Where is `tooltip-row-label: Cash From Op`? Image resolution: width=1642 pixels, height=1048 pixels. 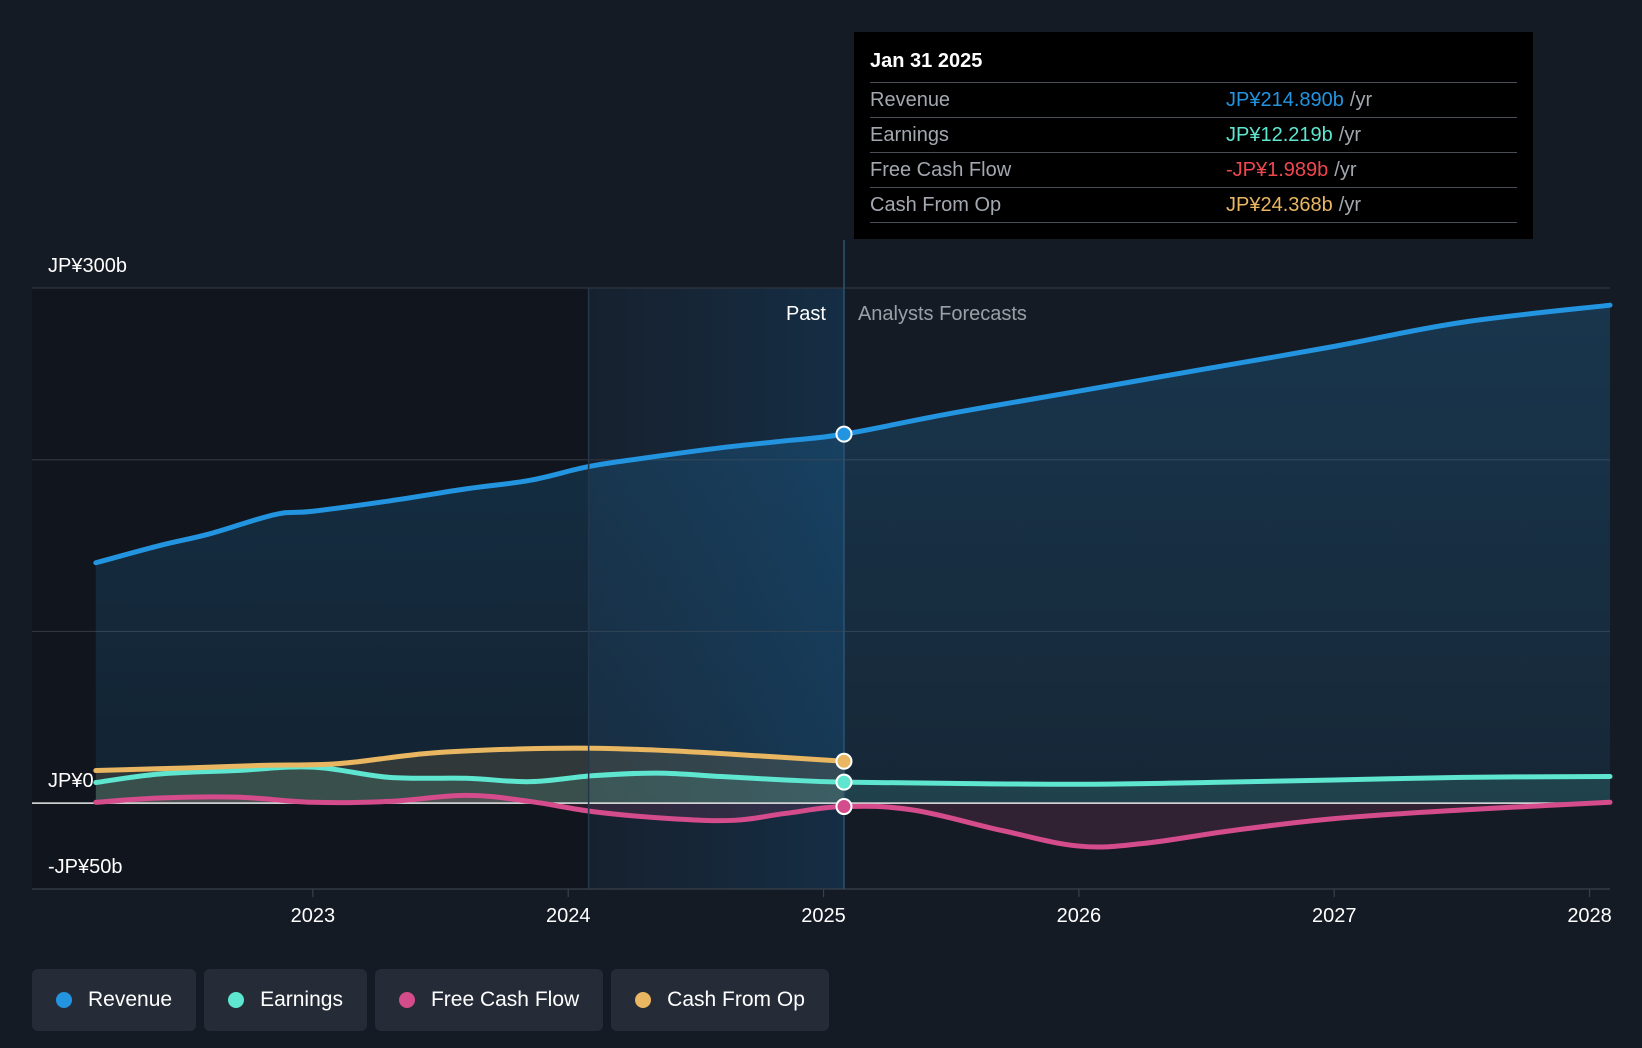 tooltip-row-label: Cash From Op is located at coordinates (936, 205).